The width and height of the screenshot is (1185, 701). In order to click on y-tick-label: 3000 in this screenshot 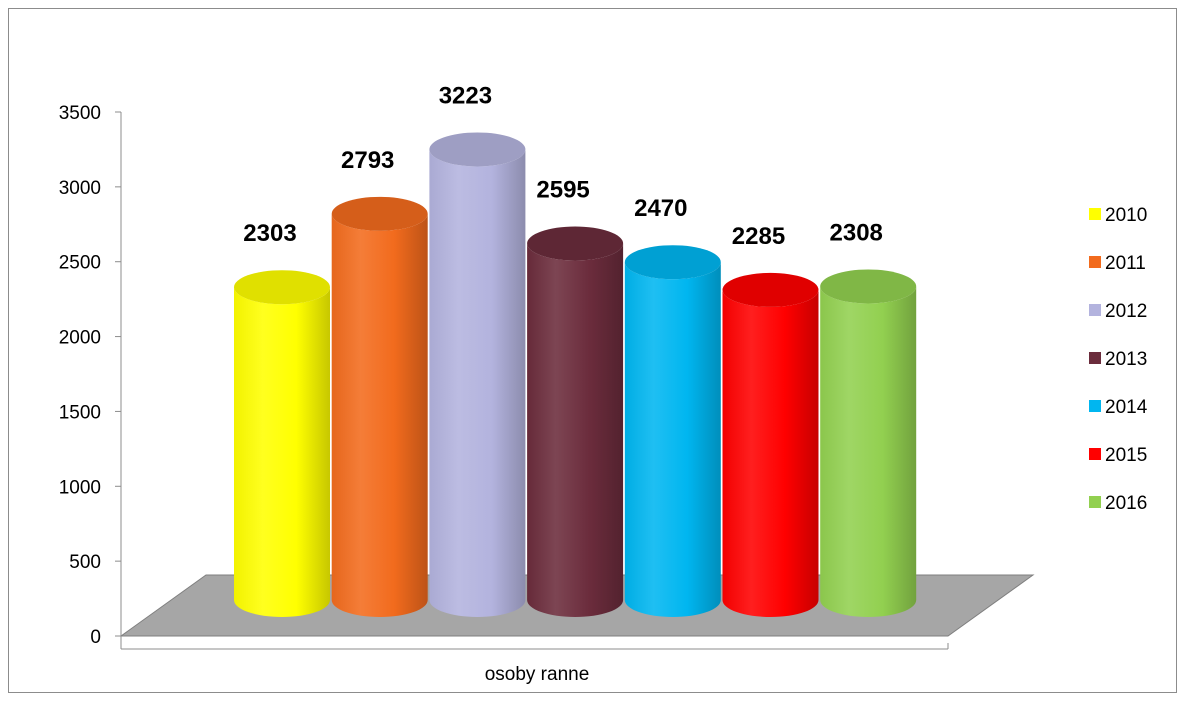, I will do `click(80, 188)`.